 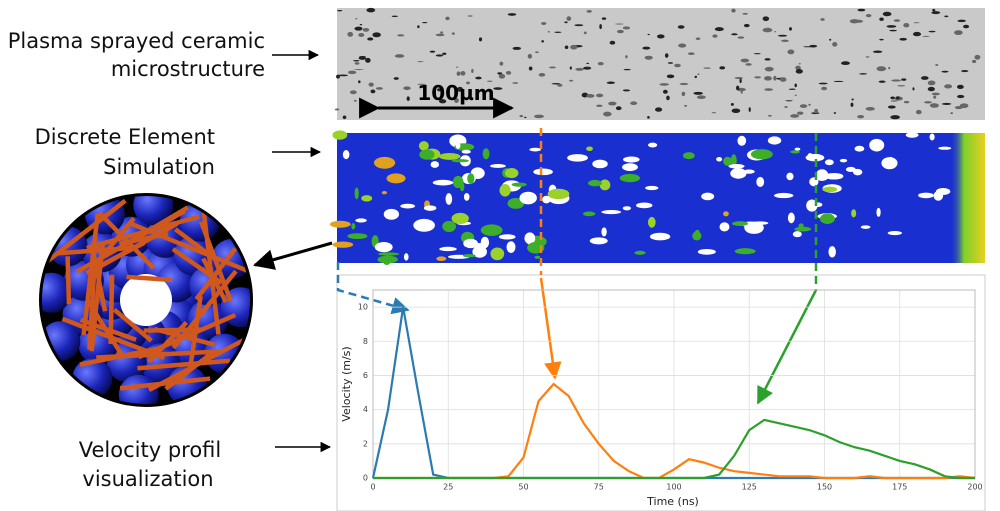 I want to click on link-arrow, so click(x=373, y=288).